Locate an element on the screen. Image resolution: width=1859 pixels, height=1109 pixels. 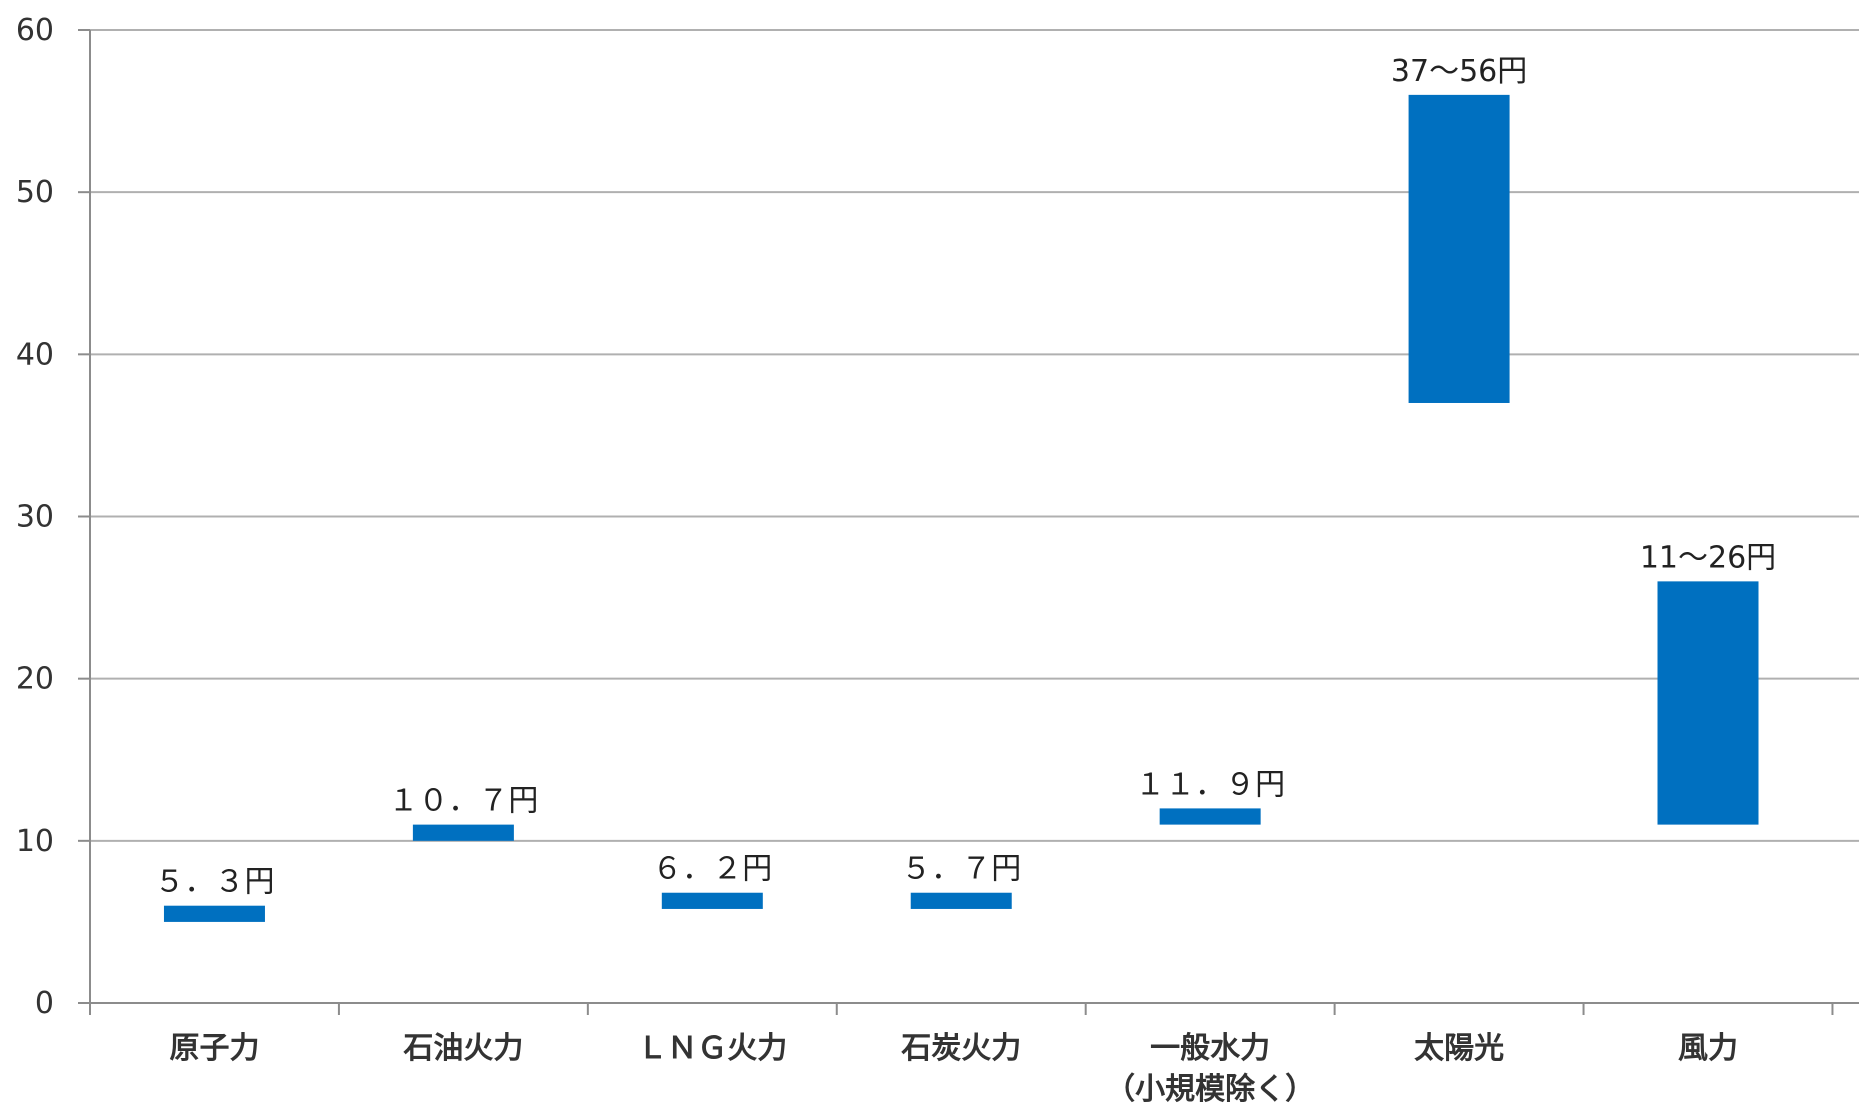
y-tick-label: 50 is located at coordinates (35, 192).